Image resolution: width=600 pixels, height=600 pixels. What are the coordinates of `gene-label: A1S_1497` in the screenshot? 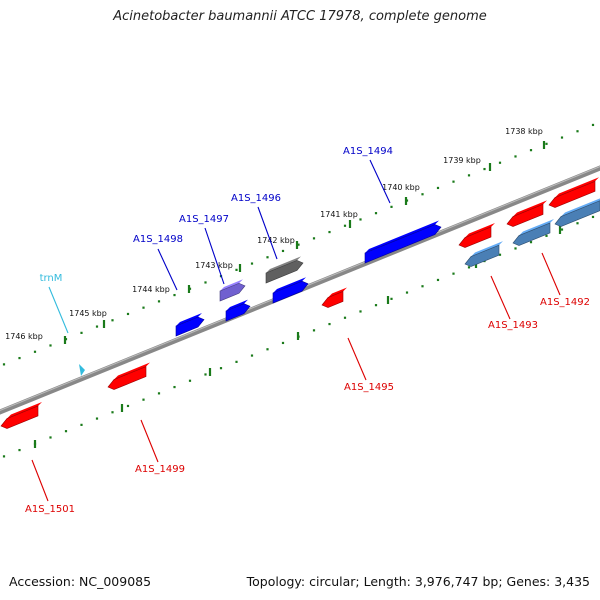 It's located at (204, 219).